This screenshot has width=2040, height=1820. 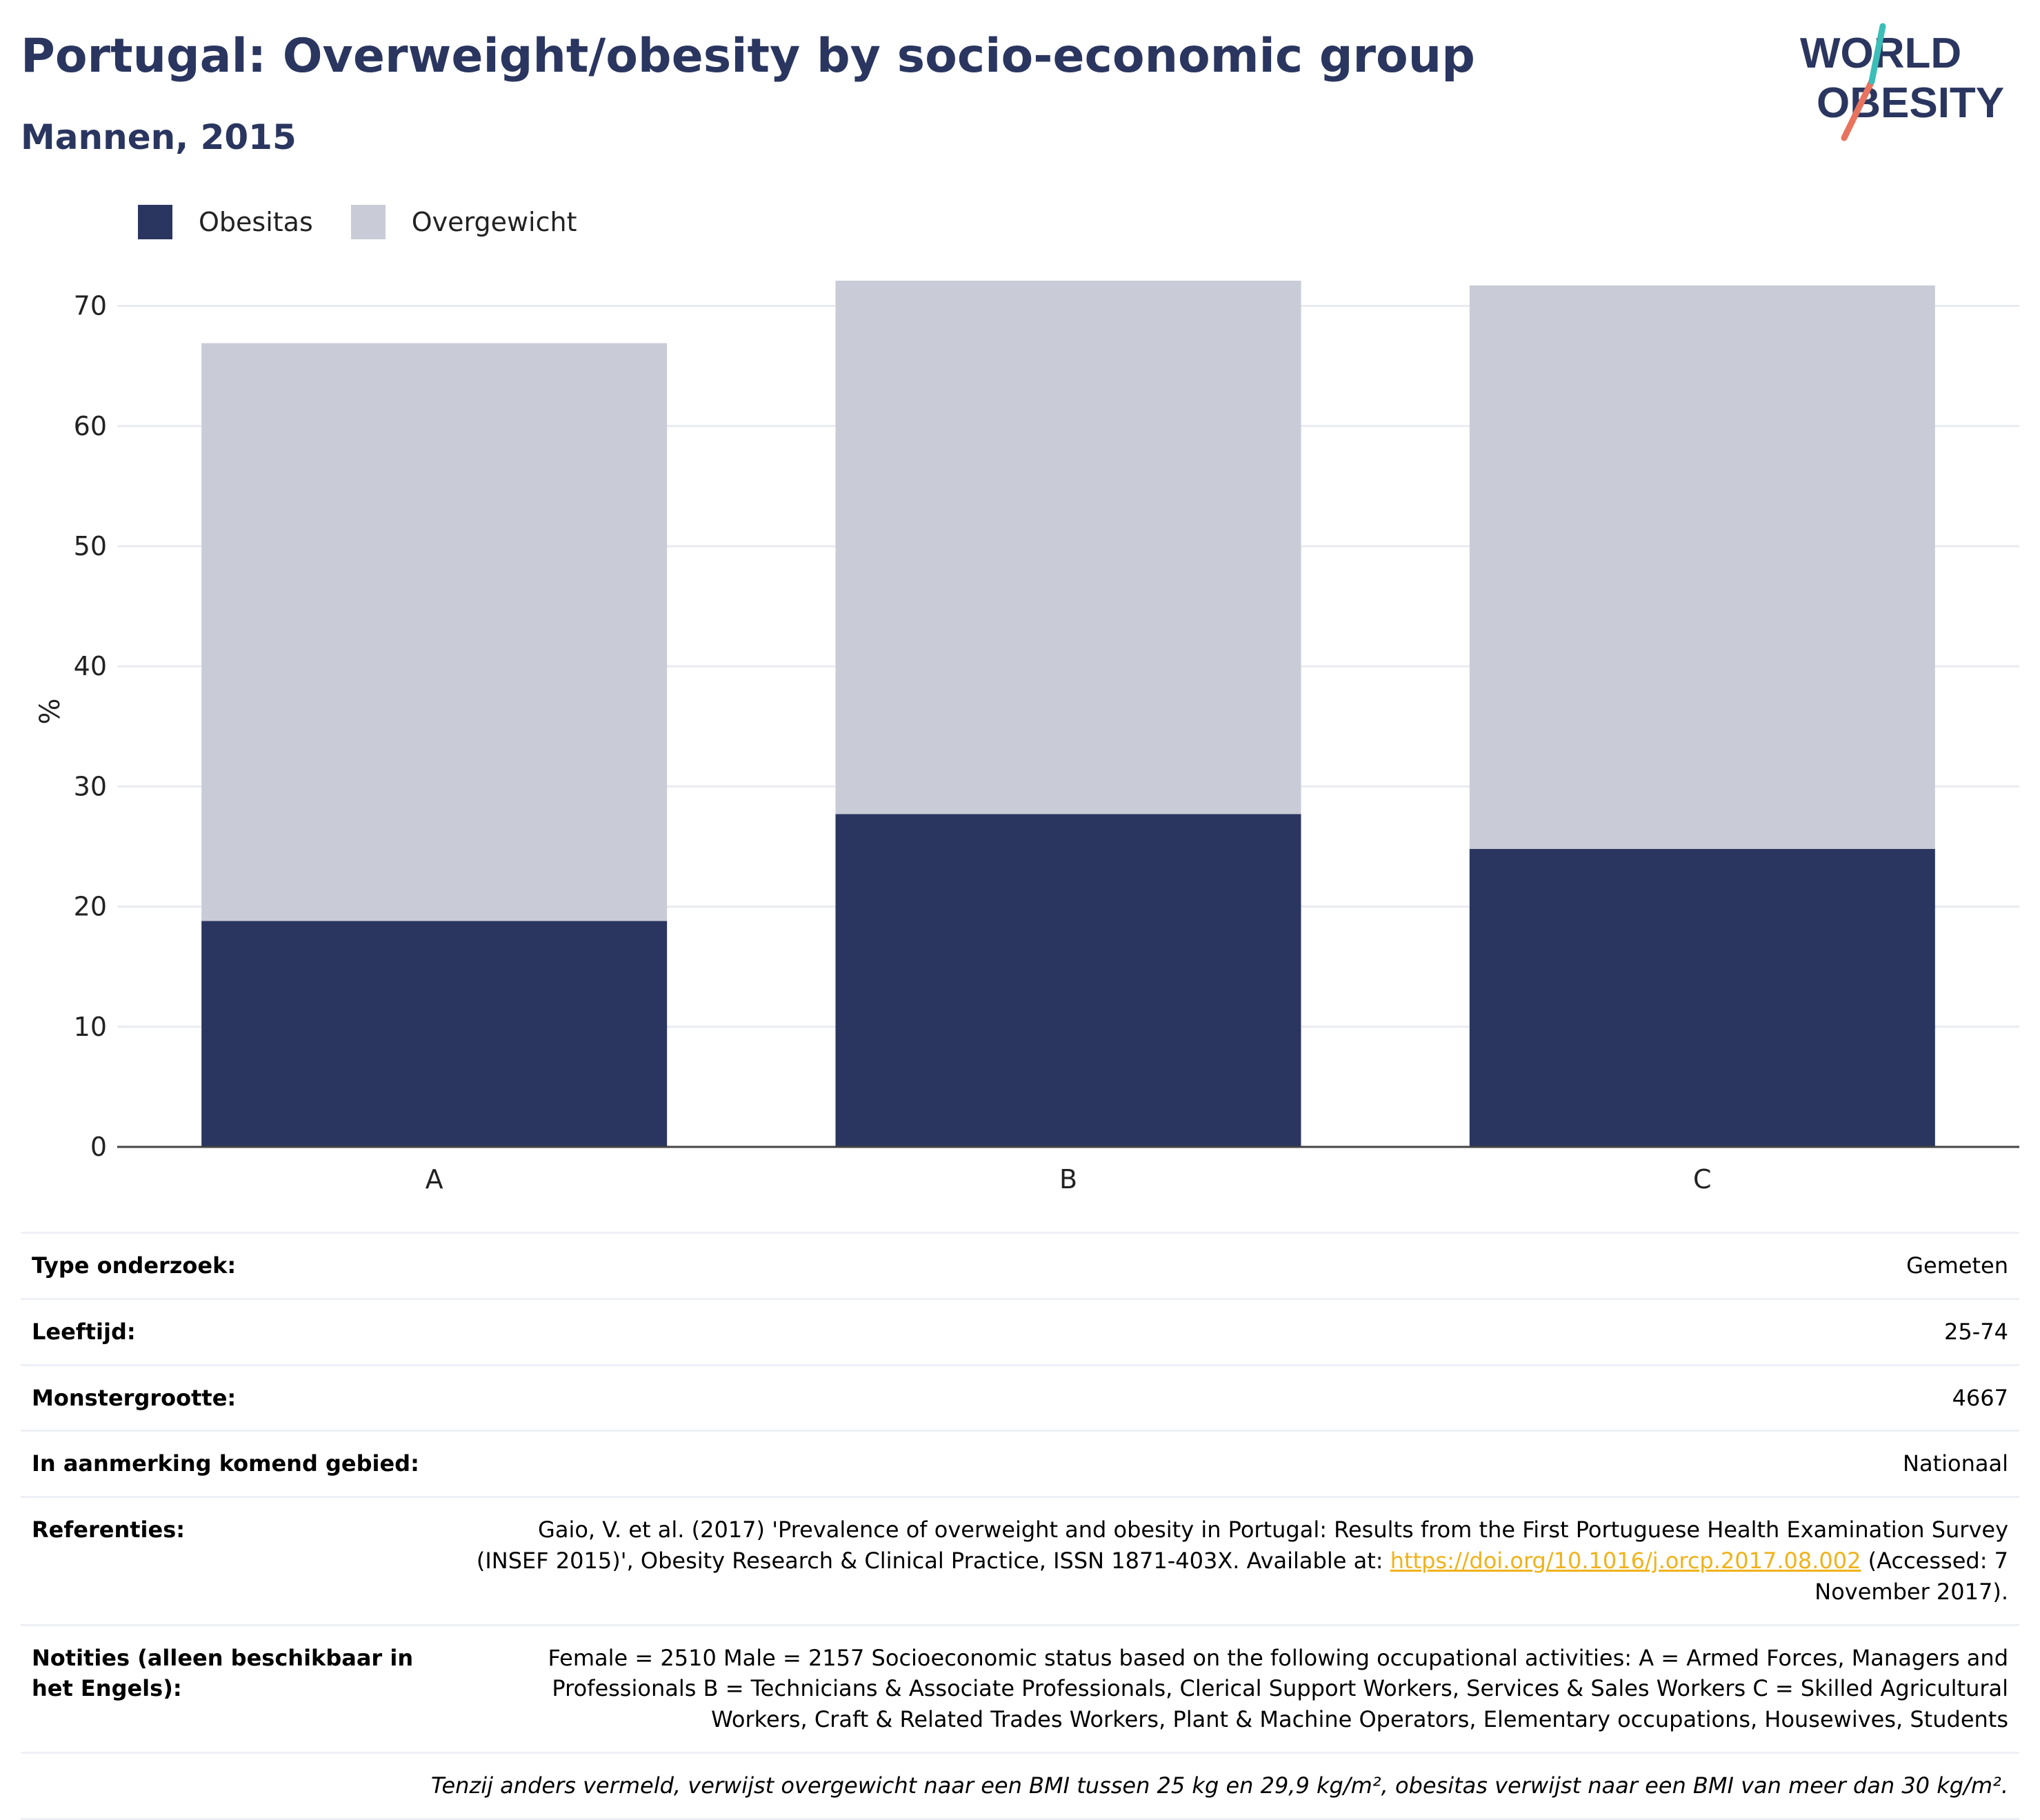 What do you see at coordinates (239, 1561) in the screenshot?
I see `references-label: Referenties:` at bounding box center [239, 1561].